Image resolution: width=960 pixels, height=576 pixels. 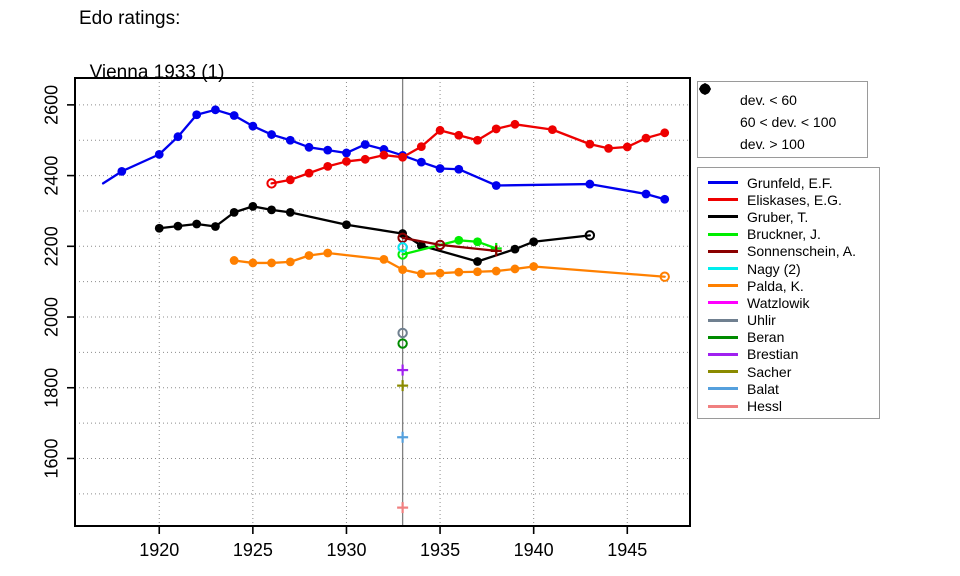 I want to click on x-tick-label: 1945, so click(x=627, y=550).